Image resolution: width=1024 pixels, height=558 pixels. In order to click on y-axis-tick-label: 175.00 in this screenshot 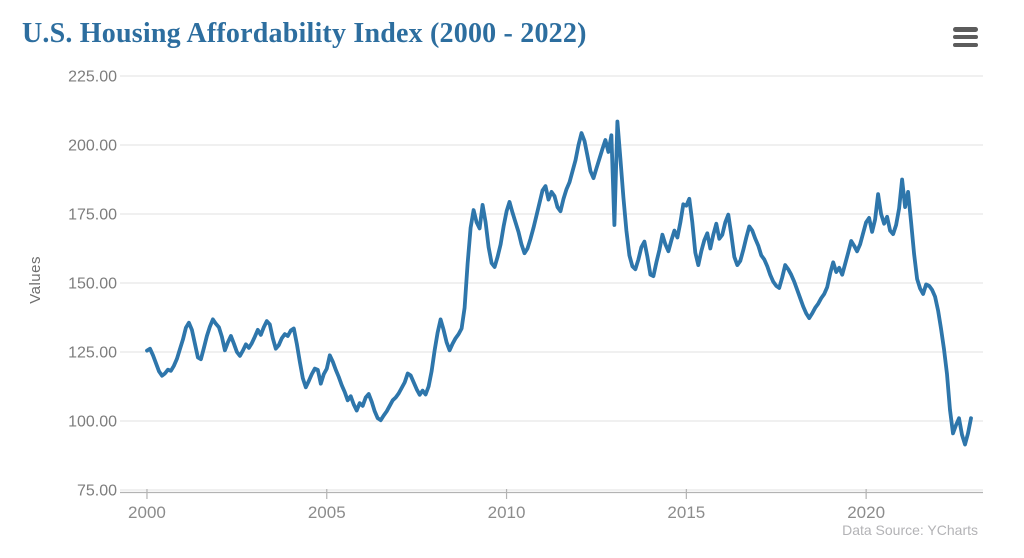, I will do `click(92, 215)`.